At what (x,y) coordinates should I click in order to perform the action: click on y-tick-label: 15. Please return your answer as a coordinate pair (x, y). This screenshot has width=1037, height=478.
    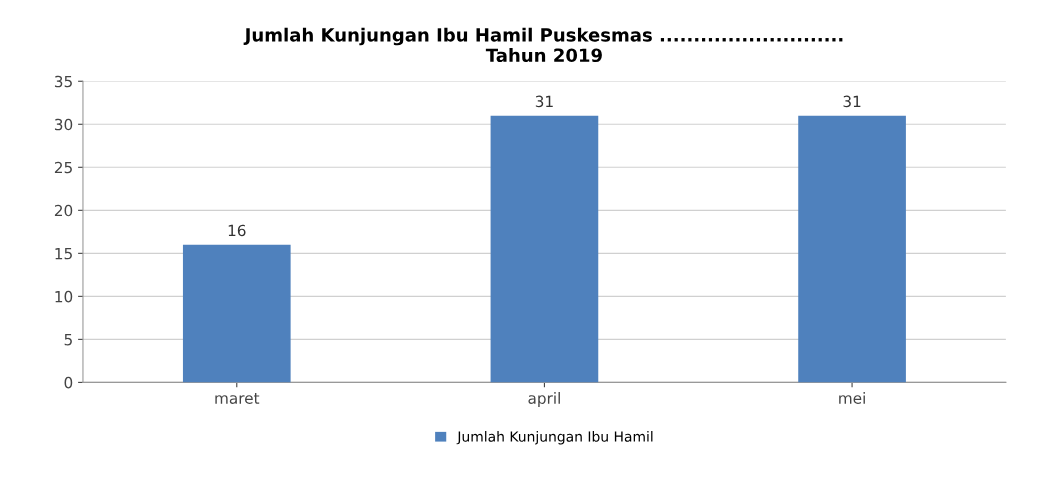
    Looking at the image, I should click on (63, 254).